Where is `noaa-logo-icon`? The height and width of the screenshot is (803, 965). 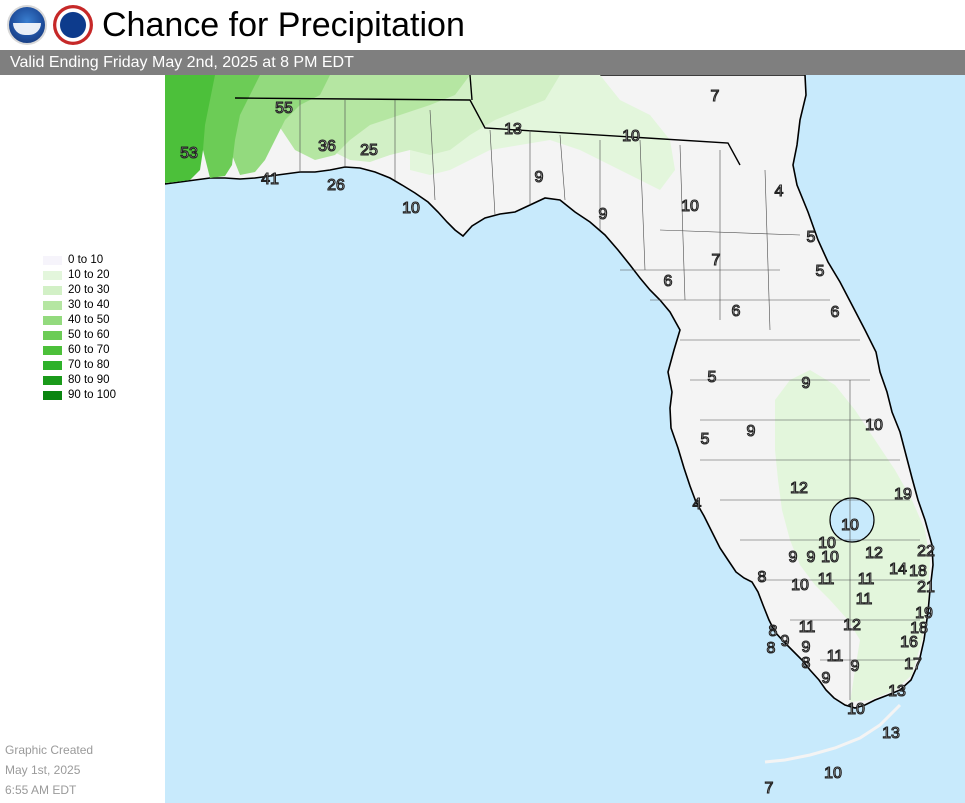 noaa-logo-icon is located at coordinates (27, 25).